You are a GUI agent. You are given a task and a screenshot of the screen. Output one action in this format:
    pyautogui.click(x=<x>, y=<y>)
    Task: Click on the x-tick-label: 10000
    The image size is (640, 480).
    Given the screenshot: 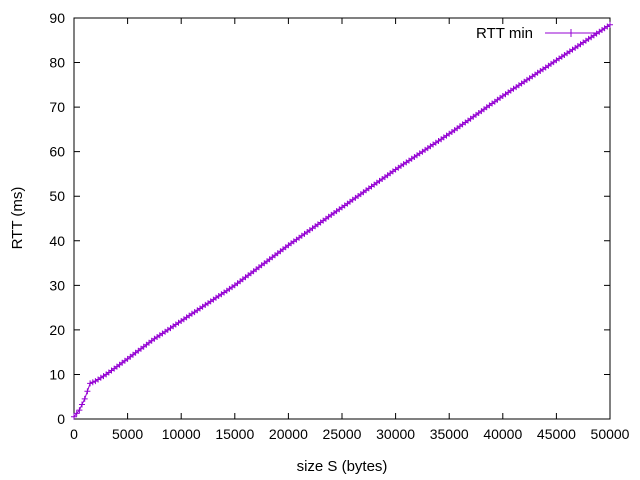 What is the action you would take?
    pyautogui.click(x=181, y=434)
    